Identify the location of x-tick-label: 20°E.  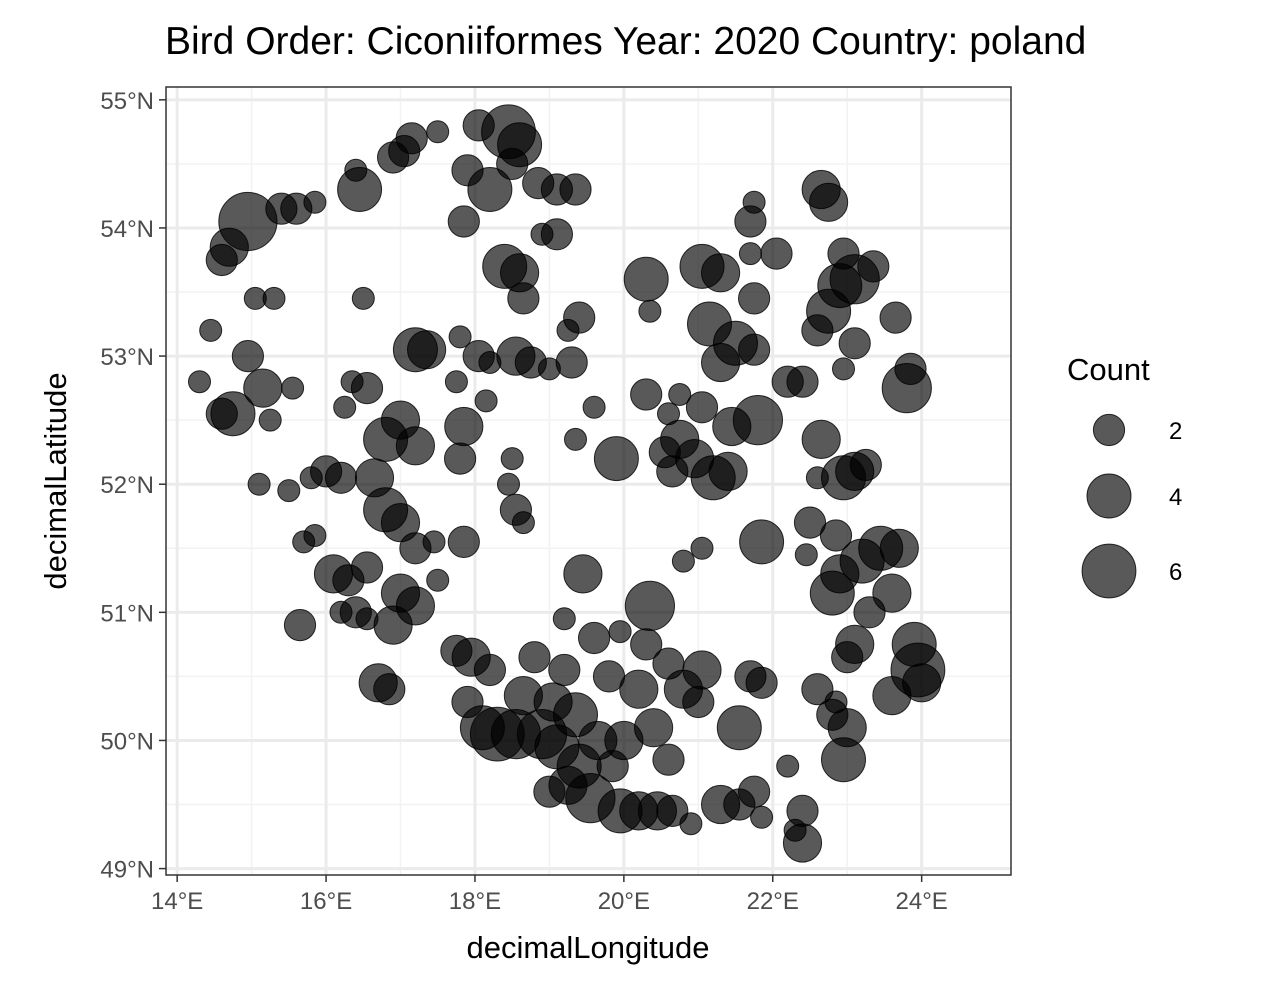
(624, 901).